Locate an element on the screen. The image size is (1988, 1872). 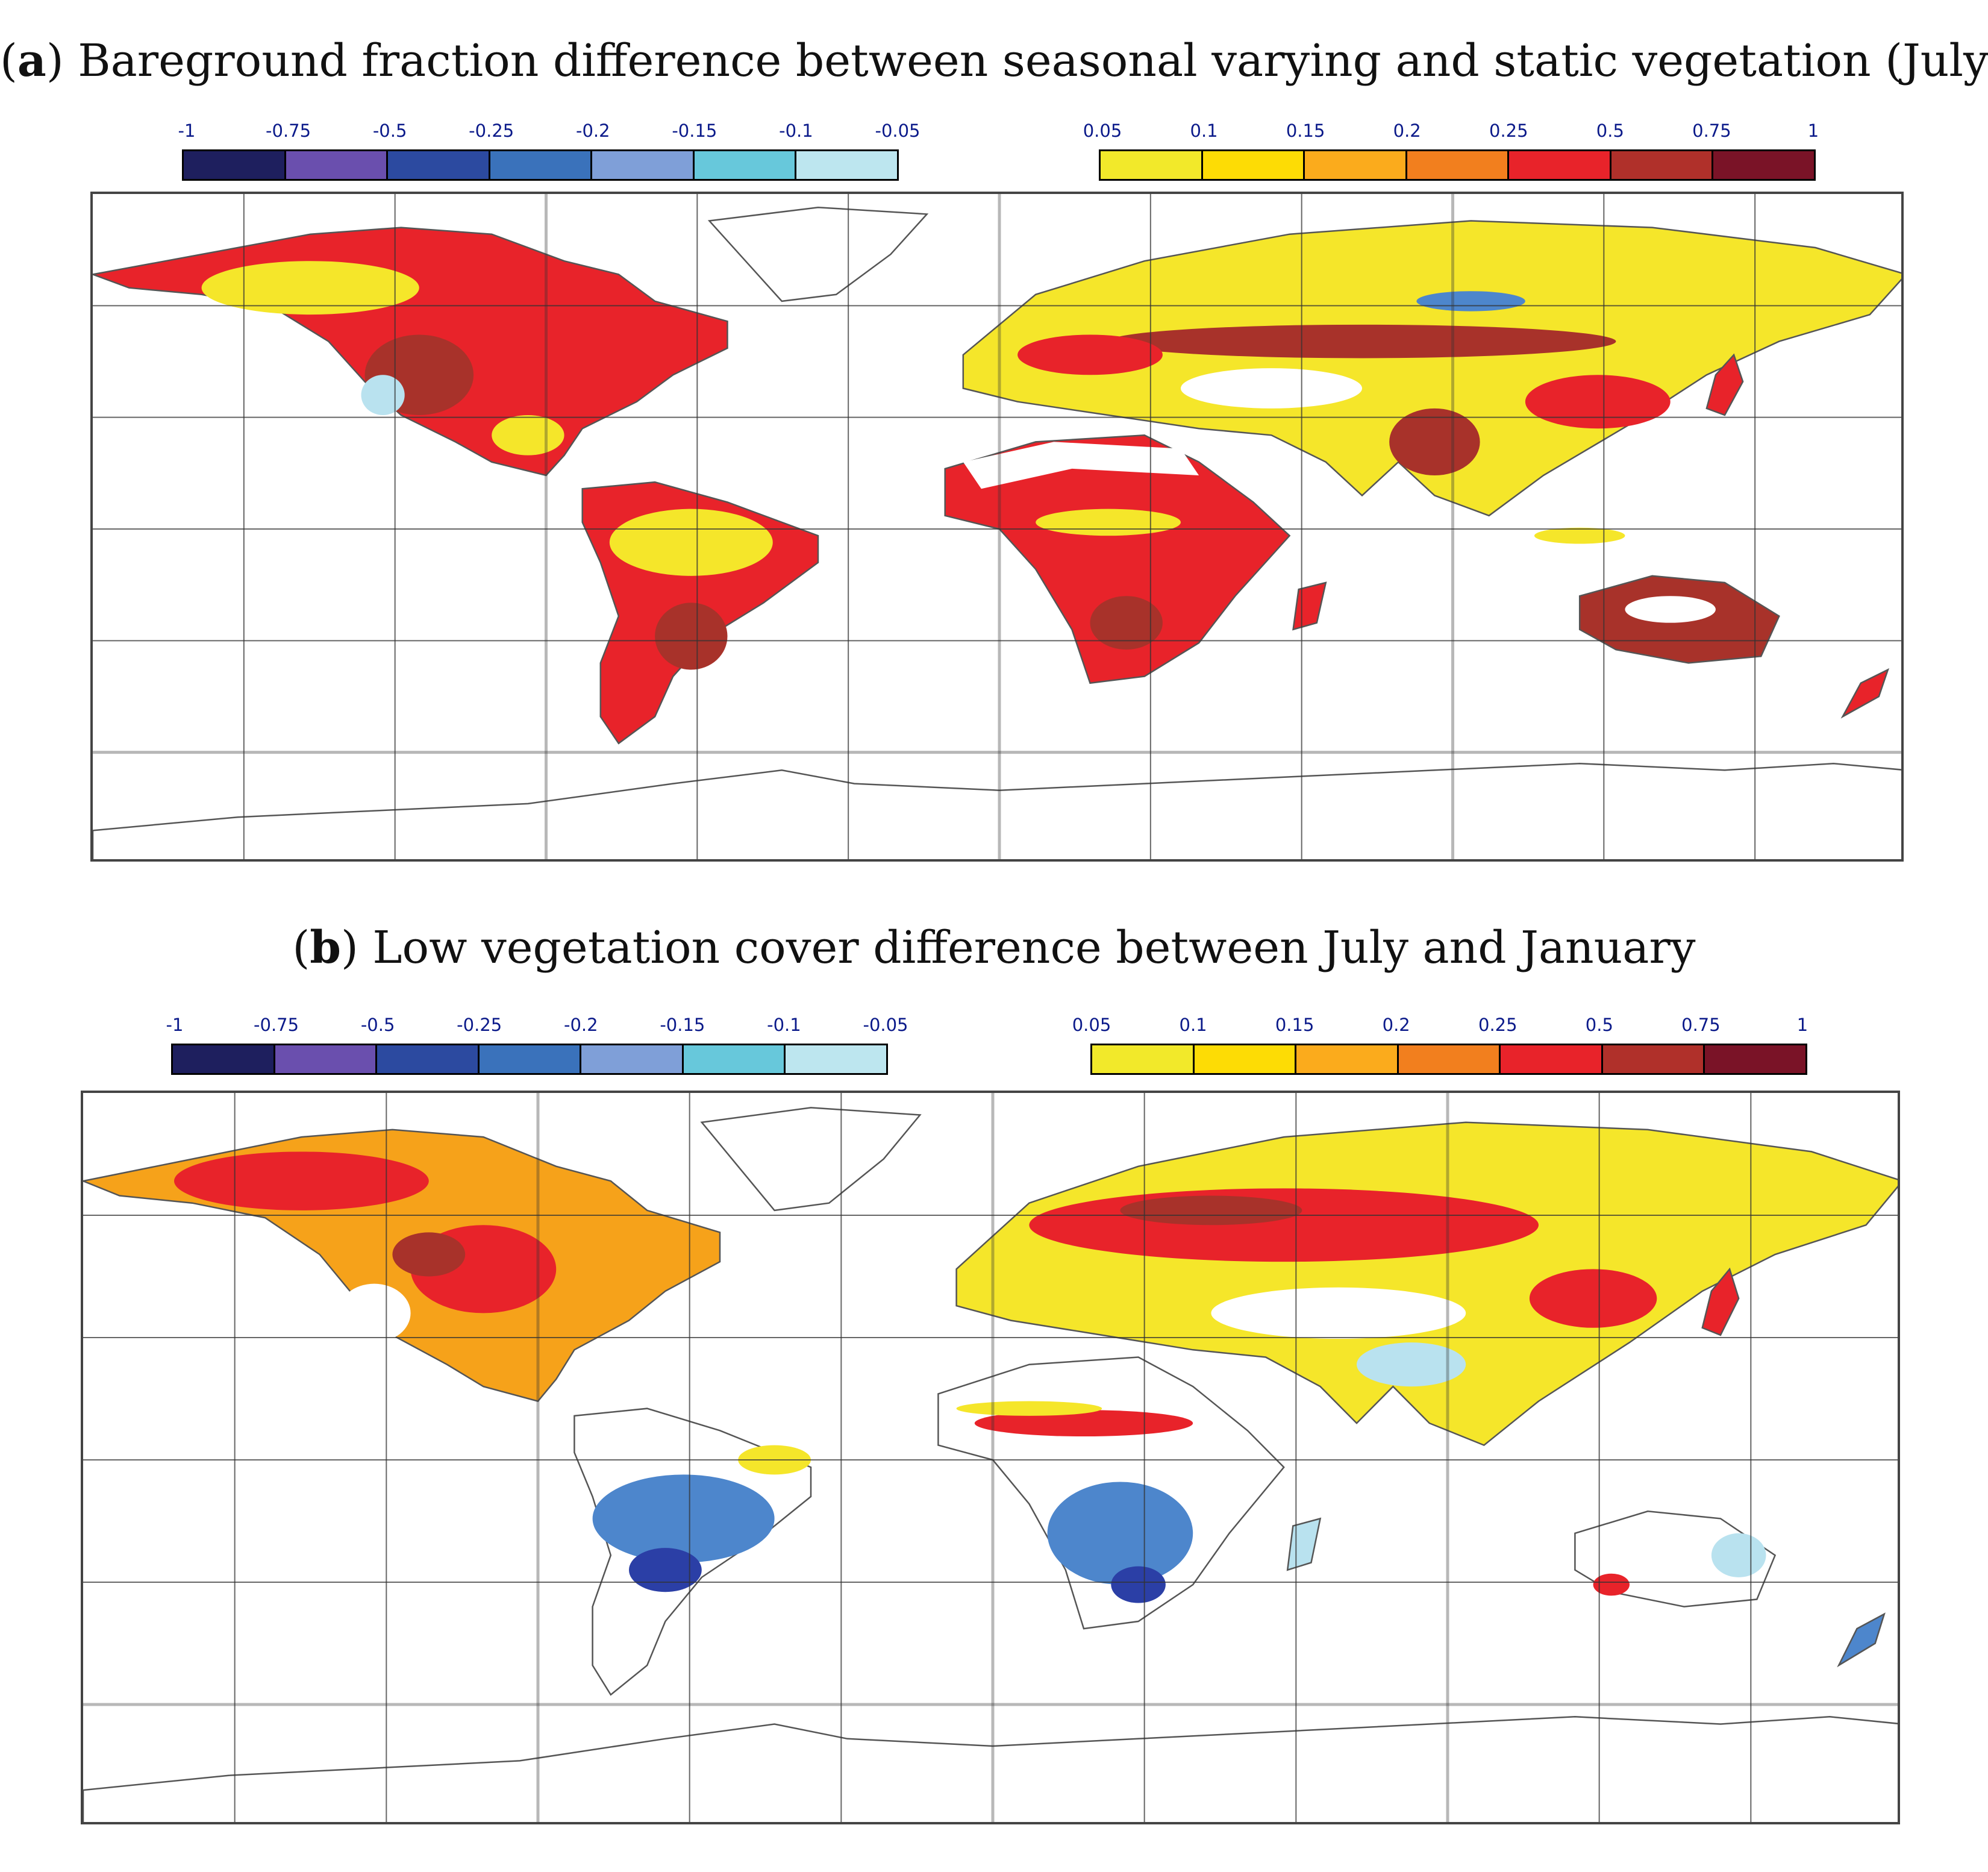
a-pos-tick-label: 1 is located at coordinates (1813, 131).